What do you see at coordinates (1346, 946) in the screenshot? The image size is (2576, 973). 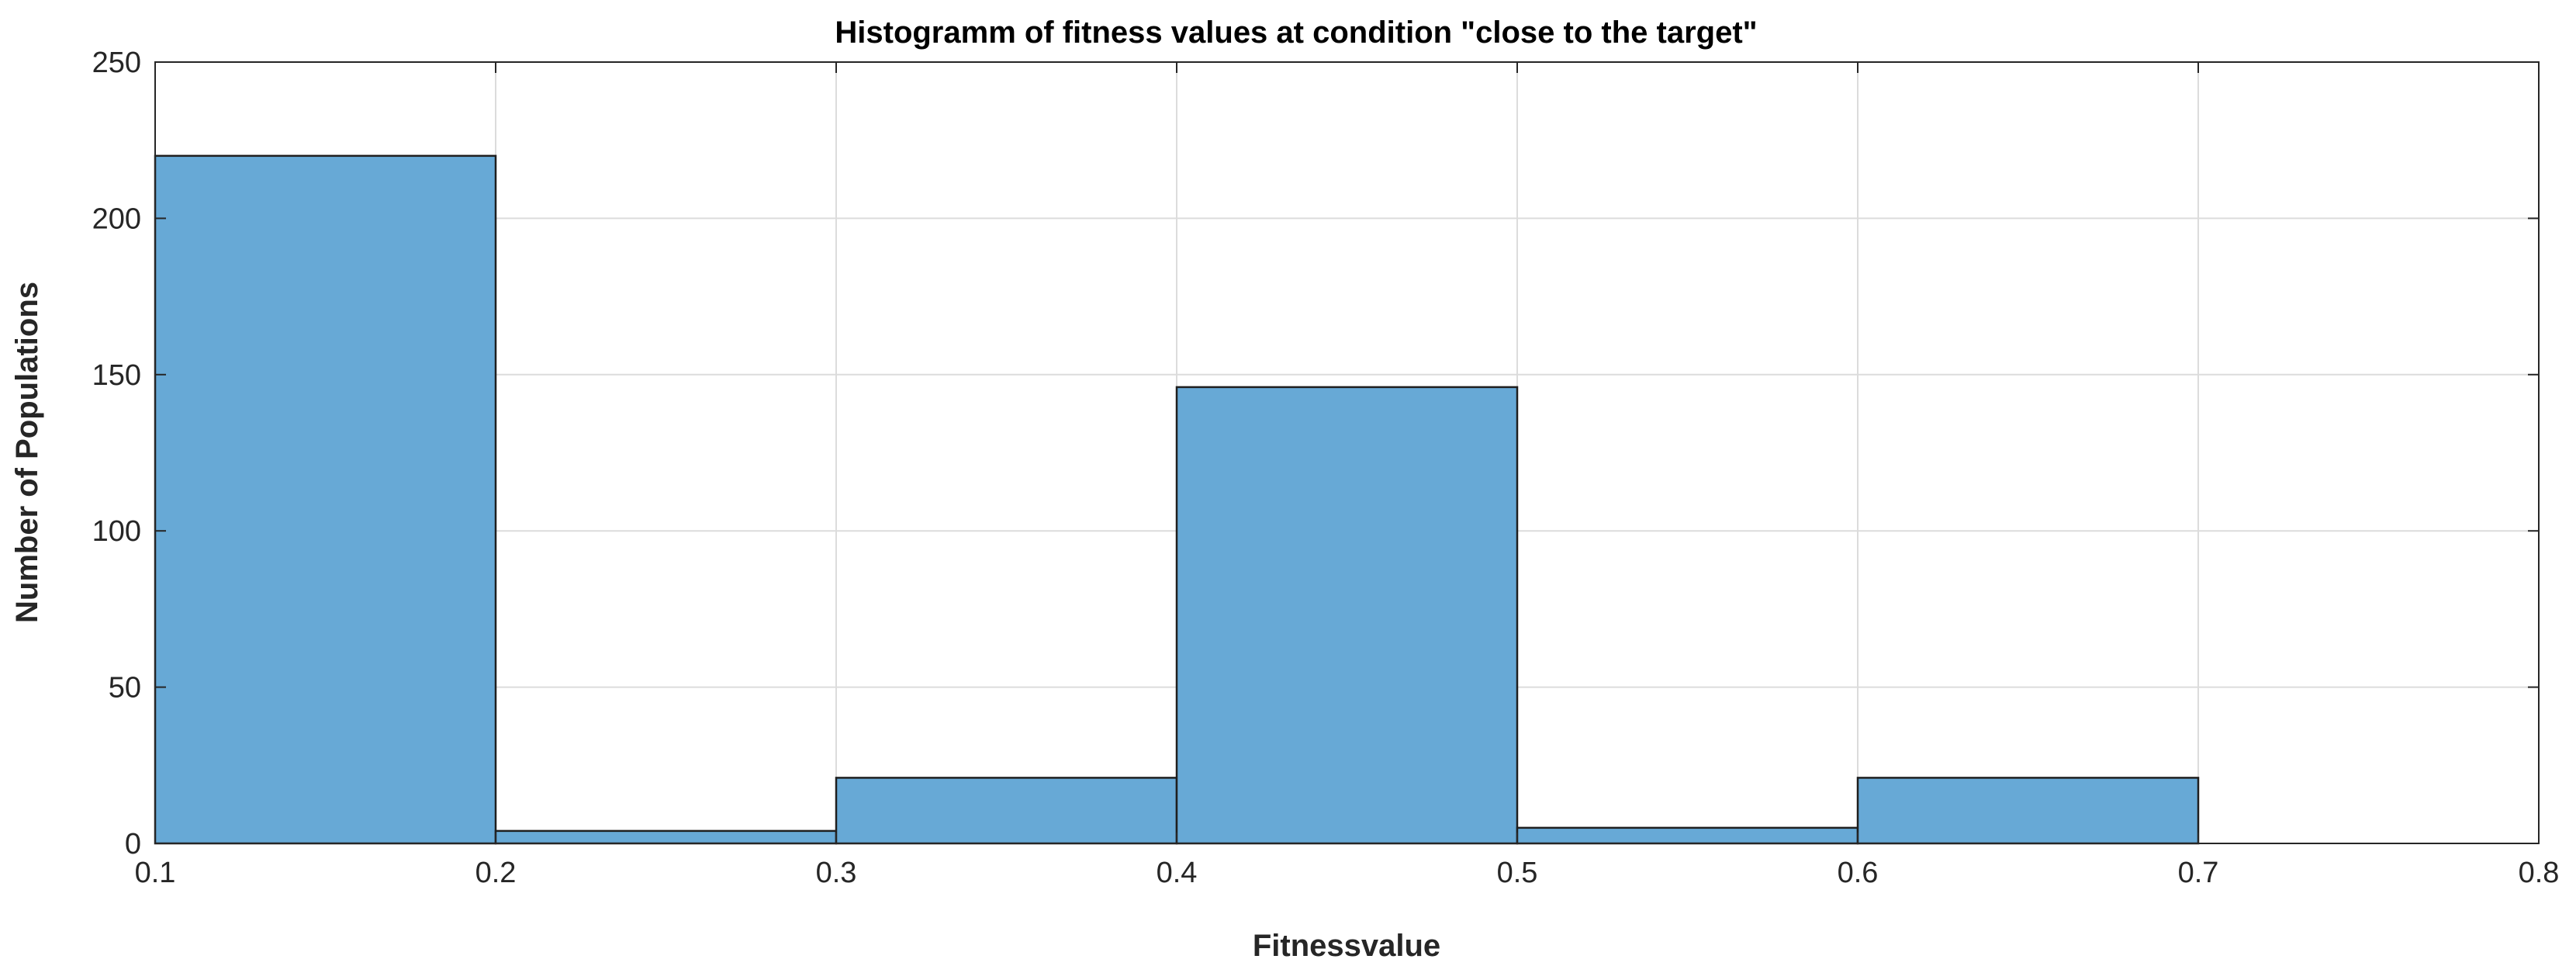 I see `x-axis-title: Fitnessvalue` at bounding box center [1346, 946].